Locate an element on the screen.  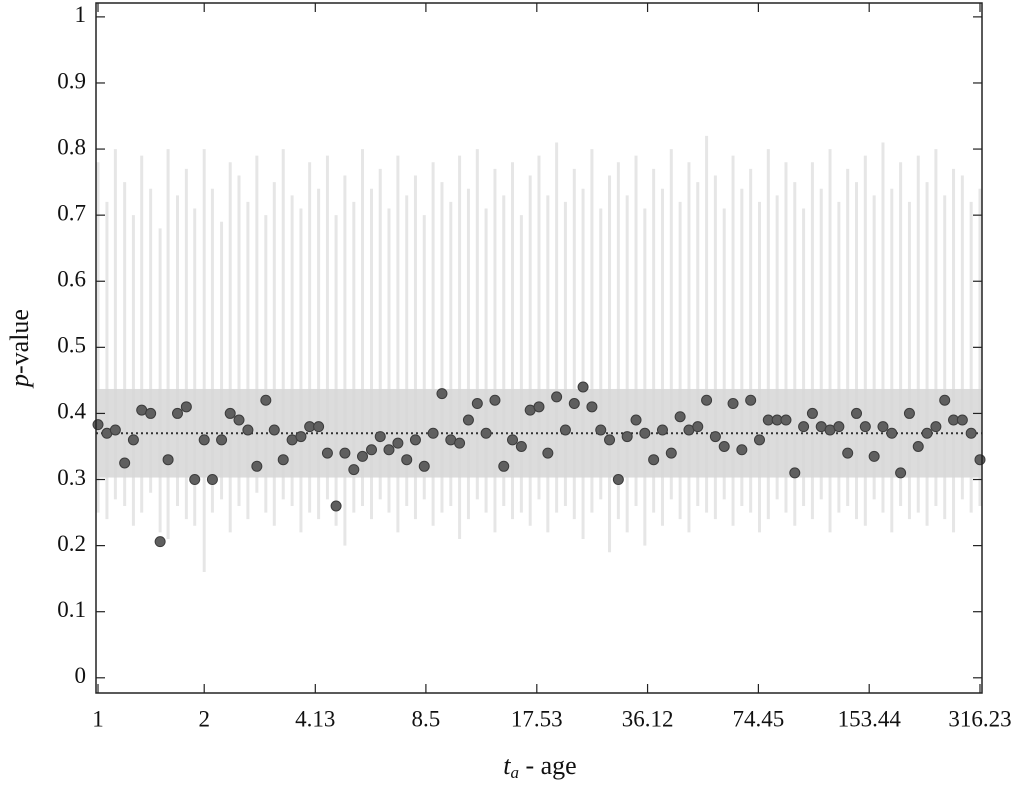
y-tick-label: 0 is located at coordinates (81, 675).